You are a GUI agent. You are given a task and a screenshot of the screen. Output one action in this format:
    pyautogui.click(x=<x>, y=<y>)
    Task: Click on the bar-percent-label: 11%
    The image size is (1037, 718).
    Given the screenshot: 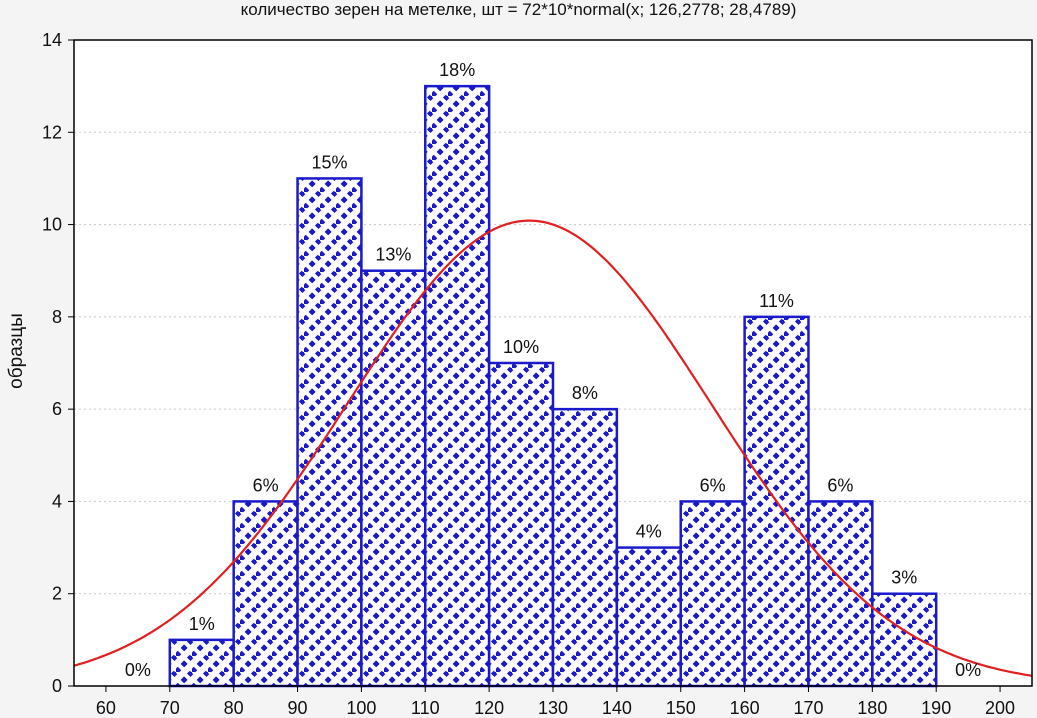 What is the action you would take?
    pyautogui.click(x=776, y=301)
    